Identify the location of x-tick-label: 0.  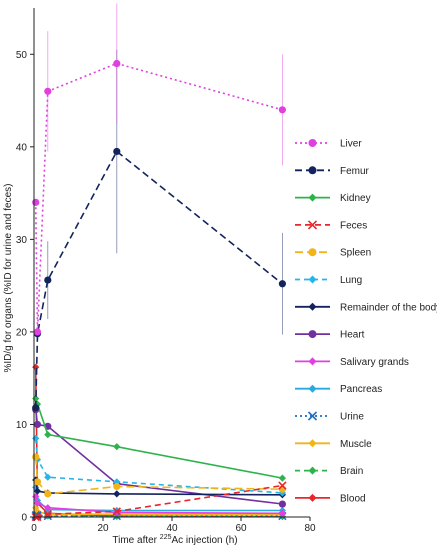
(34, 528).